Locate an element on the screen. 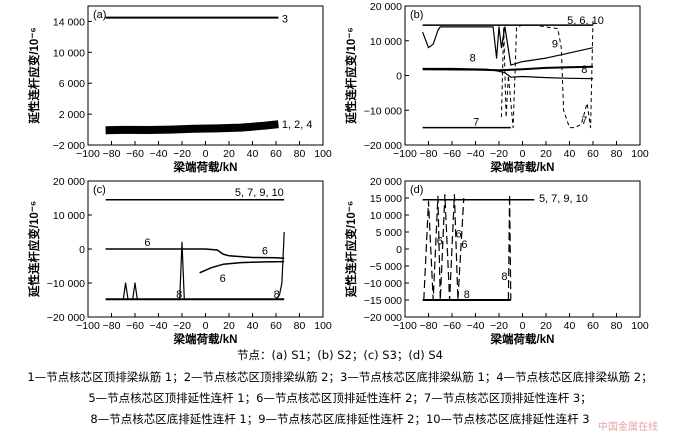 The height and width of the screenshot is (433, 680). panel-2-xtick-label: 60 is located at coordinates (593, 154).